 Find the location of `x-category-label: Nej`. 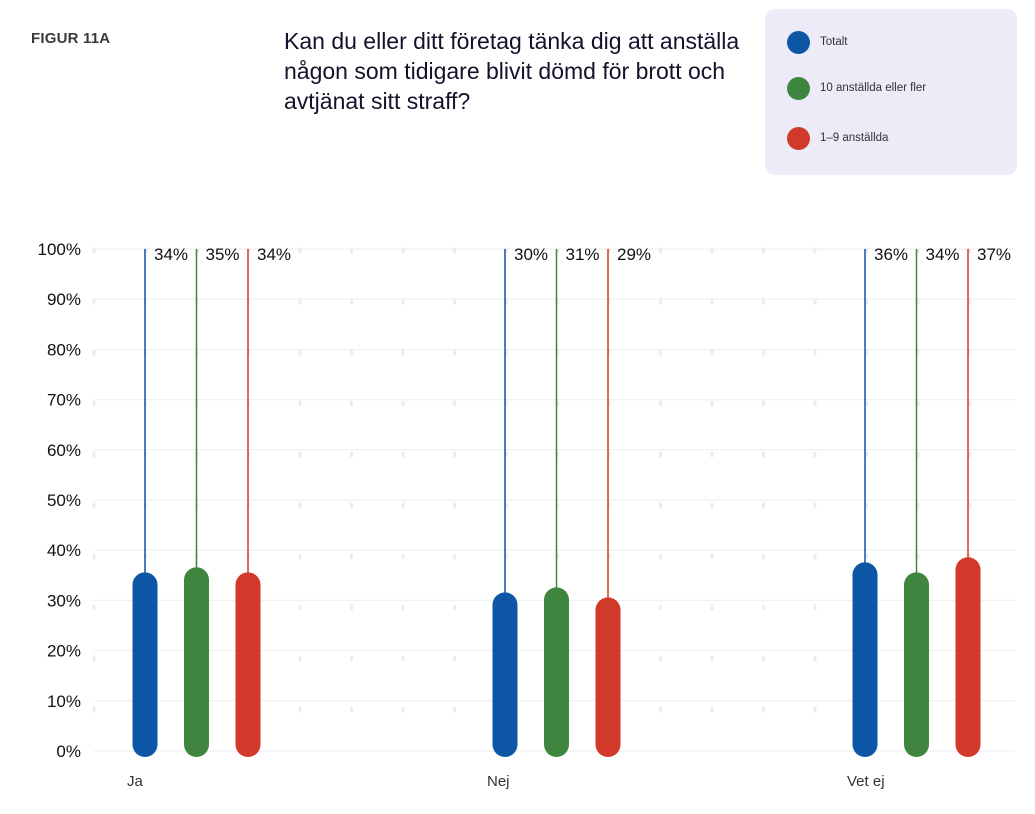

x-category-label: Nej is located at coordinates (498, 781).